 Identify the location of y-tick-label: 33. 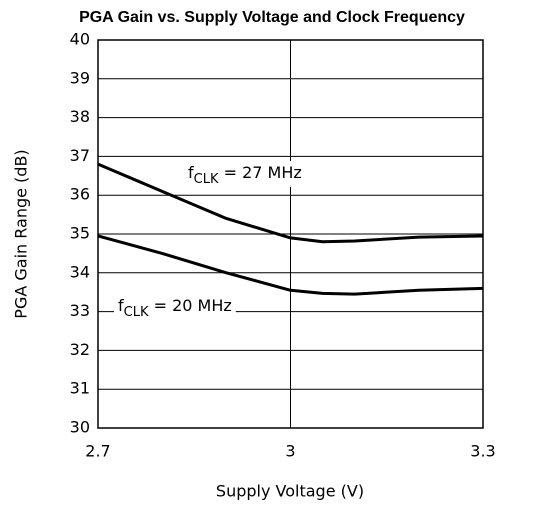
(80, 310).